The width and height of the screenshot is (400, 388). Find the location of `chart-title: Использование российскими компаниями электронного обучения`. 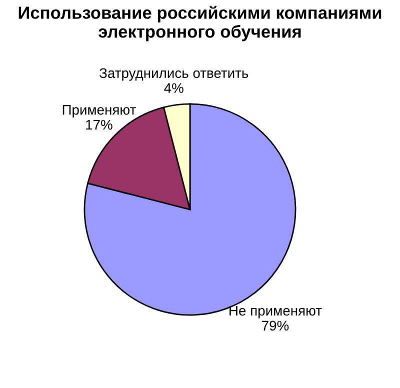

chart-title: Использование российскими компаниями электронного обучения is located at coordinates (200, 24).